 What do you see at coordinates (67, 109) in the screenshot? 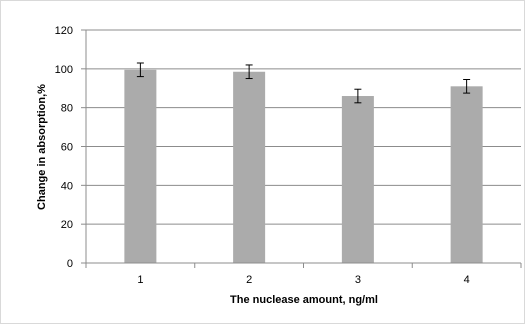
I see `y-tick-label: 80` at bounding box center [67, 109].